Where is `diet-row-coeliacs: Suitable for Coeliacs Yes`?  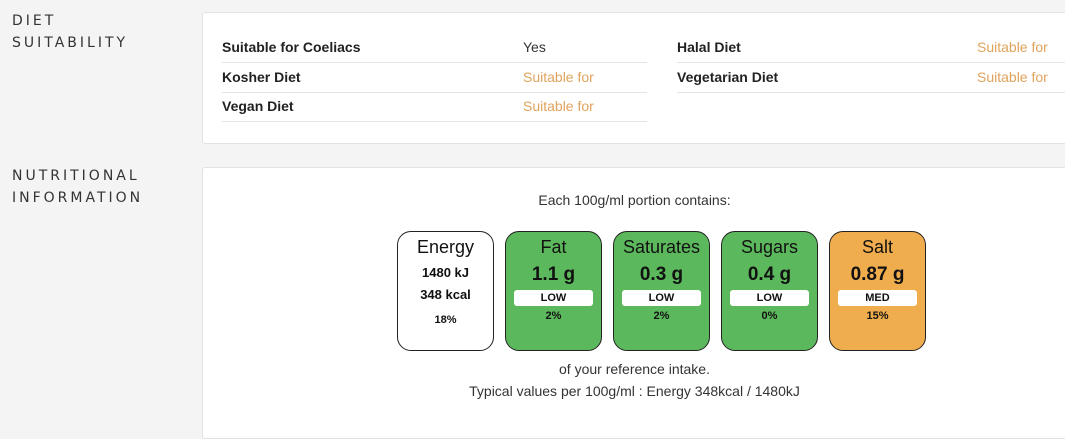
diet-row-coeliacs: Suitable for Coeliacs Yes is located at coordinates (434, 48).